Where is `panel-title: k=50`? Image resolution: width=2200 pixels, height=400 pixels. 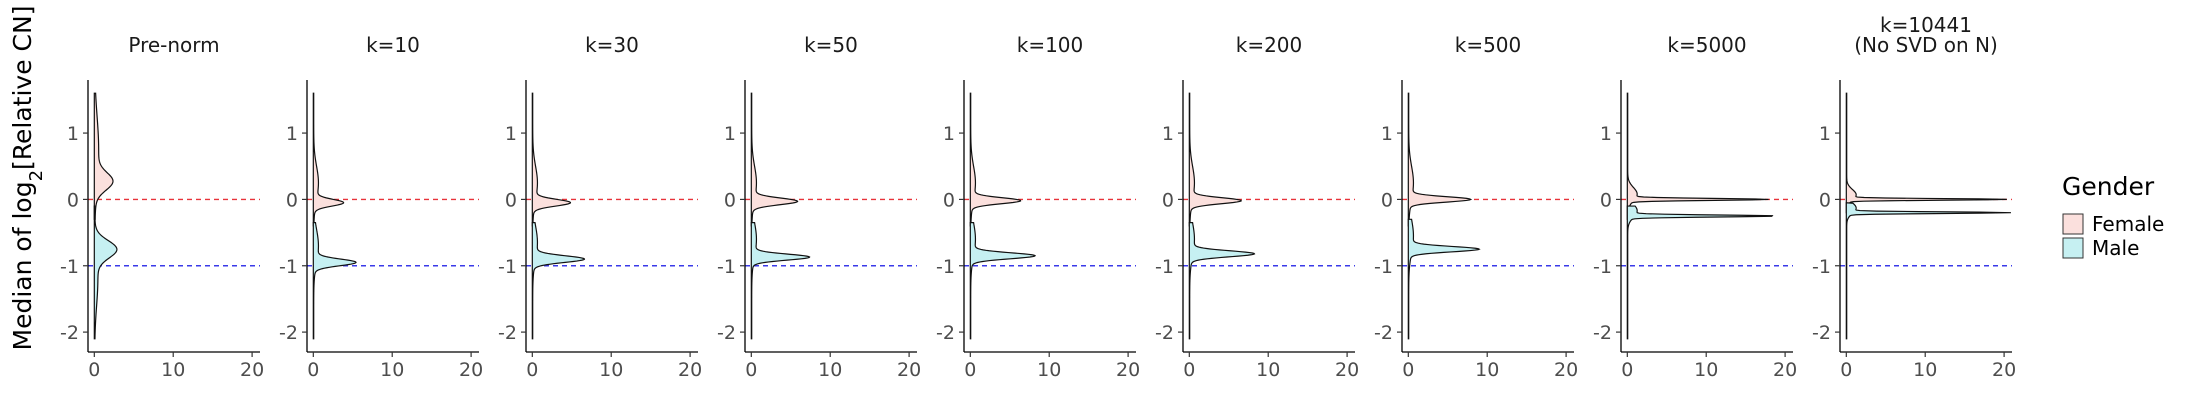
panel-title: k=50 is located at coordinates (831, 45).